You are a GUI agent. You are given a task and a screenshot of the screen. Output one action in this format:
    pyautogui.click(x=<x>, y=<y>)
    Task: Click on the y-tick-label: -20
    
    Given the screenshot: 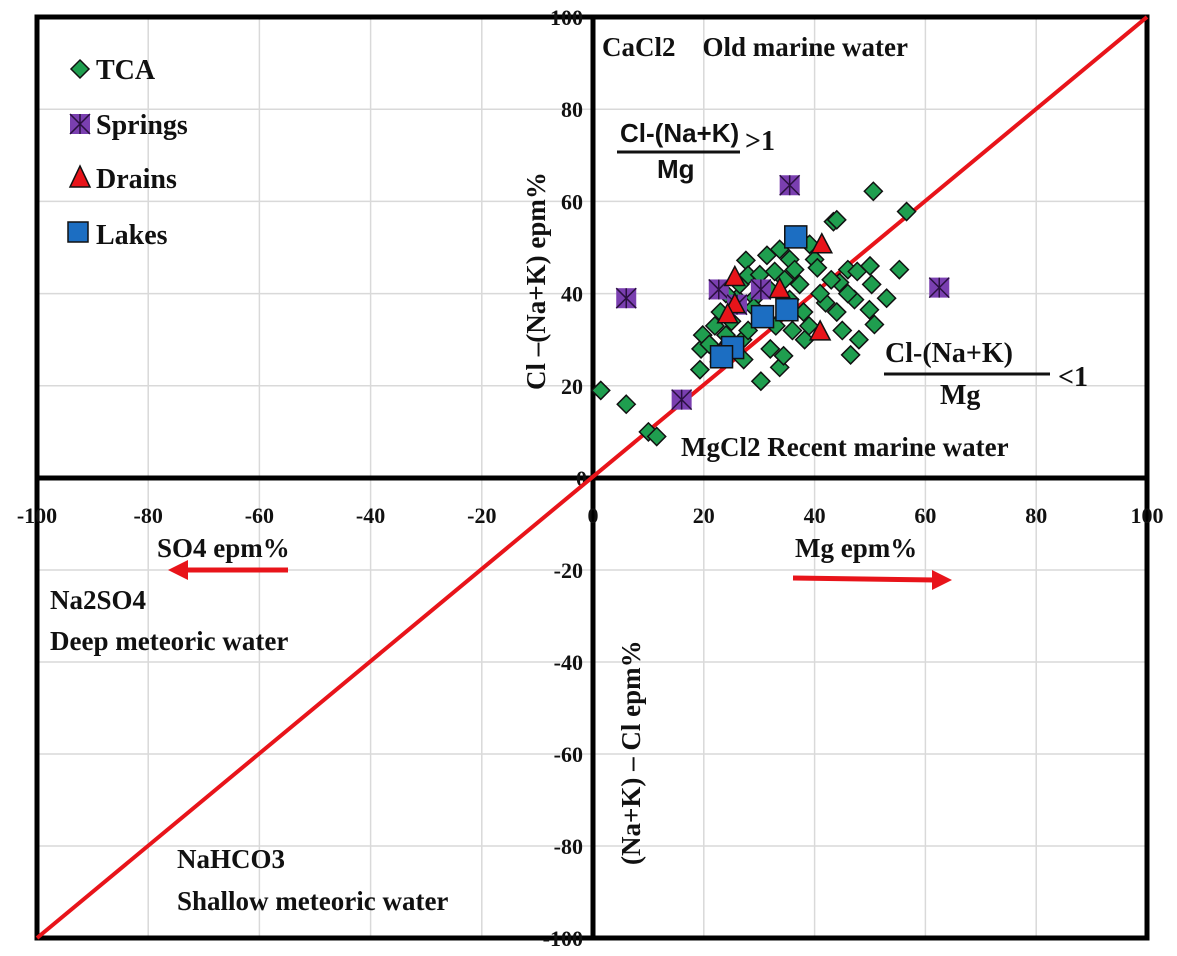 What is the action you would take?
    pyautogui.click(x=568, y=570)
    